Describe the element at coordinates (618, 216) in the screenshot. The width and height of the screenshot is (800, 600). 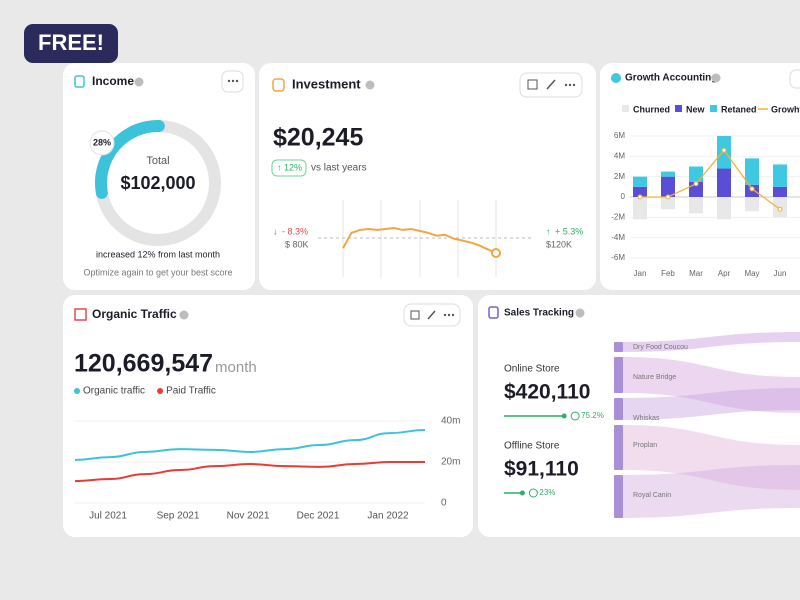
I see `y-tick-label: -2M` at that location.